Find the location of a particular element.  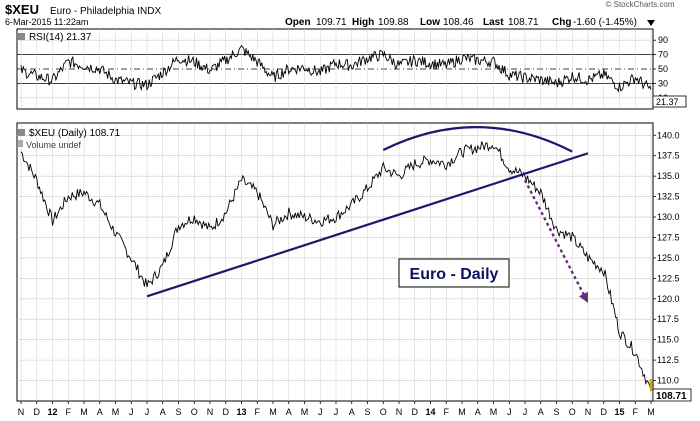

open-value: 109.71 is located at coordinates (331, 22).